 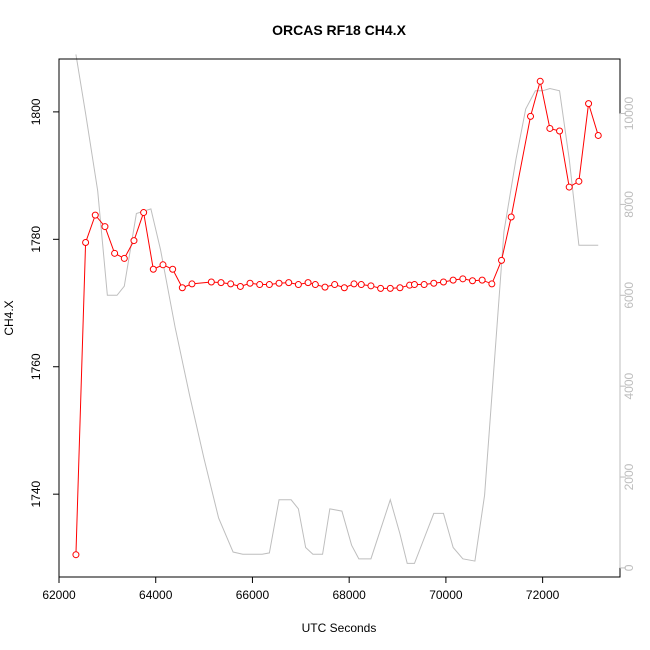 What do you see at coordinates (253, 595) in the screenshot?
I see `x-tick-label: 66000` at bounding box center [253, 595].